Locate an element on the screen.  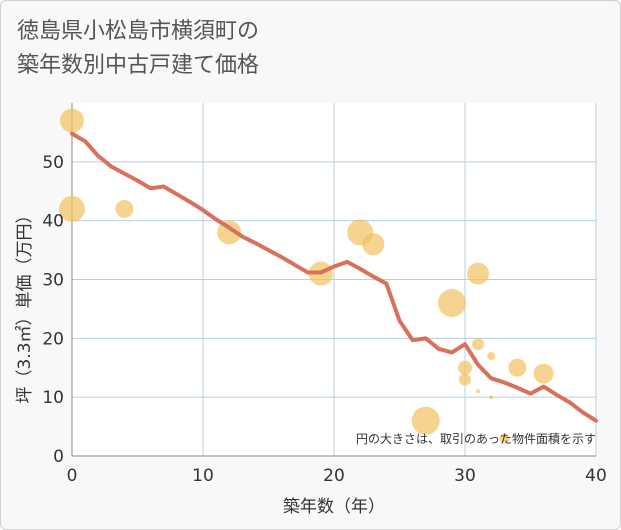
x-tick-labels: 0 10 20 30 40 is located at coordinates (337, 476).